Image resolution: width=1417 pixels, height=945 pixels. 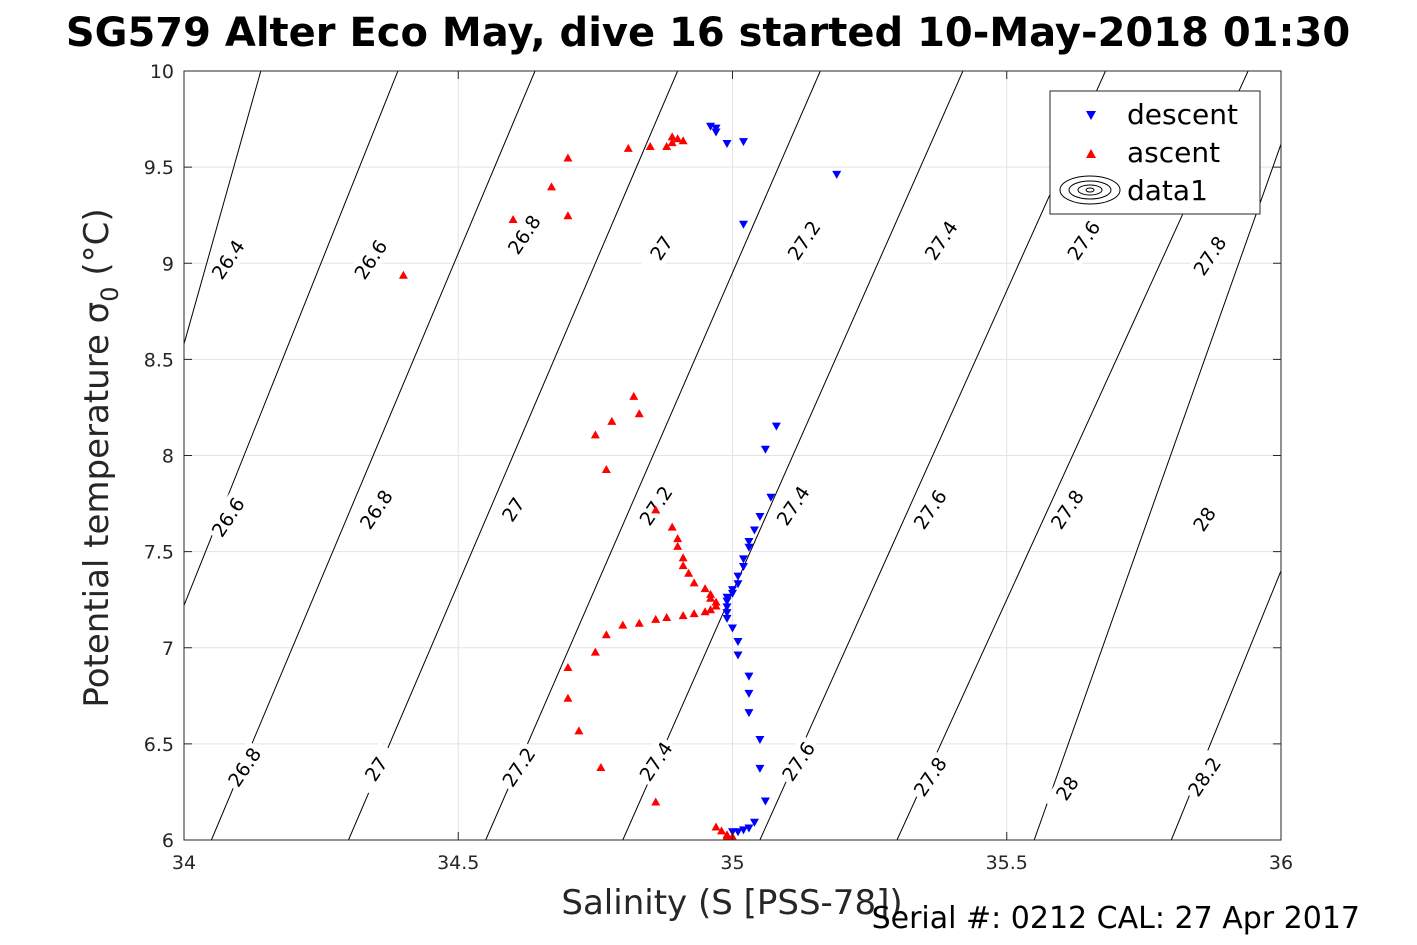 What do you see at coordinates (168, 264) in the screenshot?
I see `y-tick-label: 9` at bounding box center [168, 264].